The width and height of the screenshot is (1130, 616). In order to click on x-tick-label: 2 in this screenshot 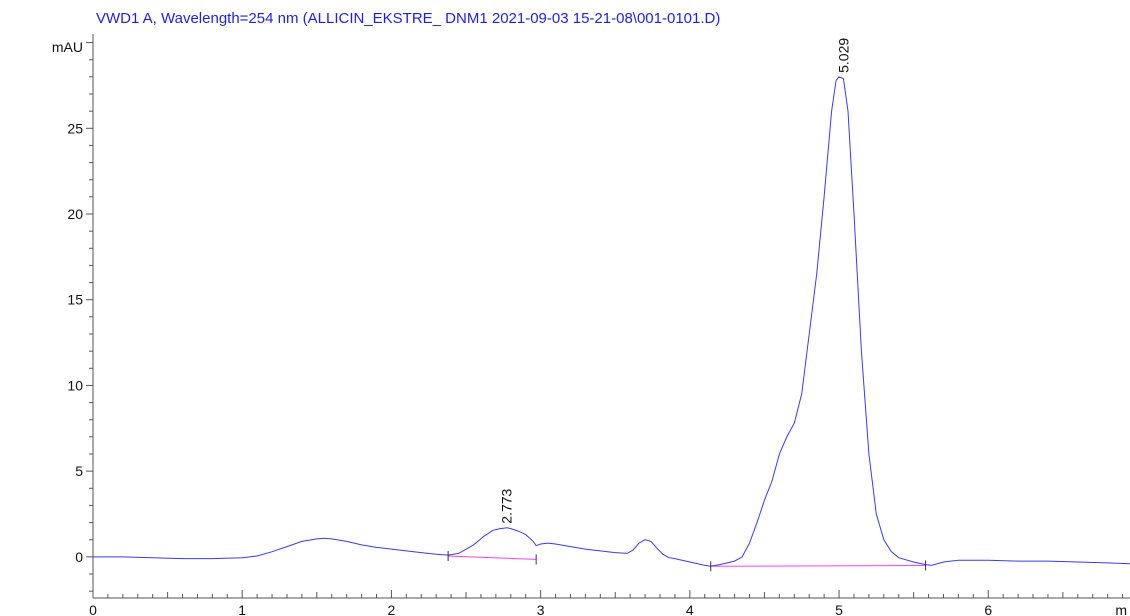, I will do `click(392, 609)`.